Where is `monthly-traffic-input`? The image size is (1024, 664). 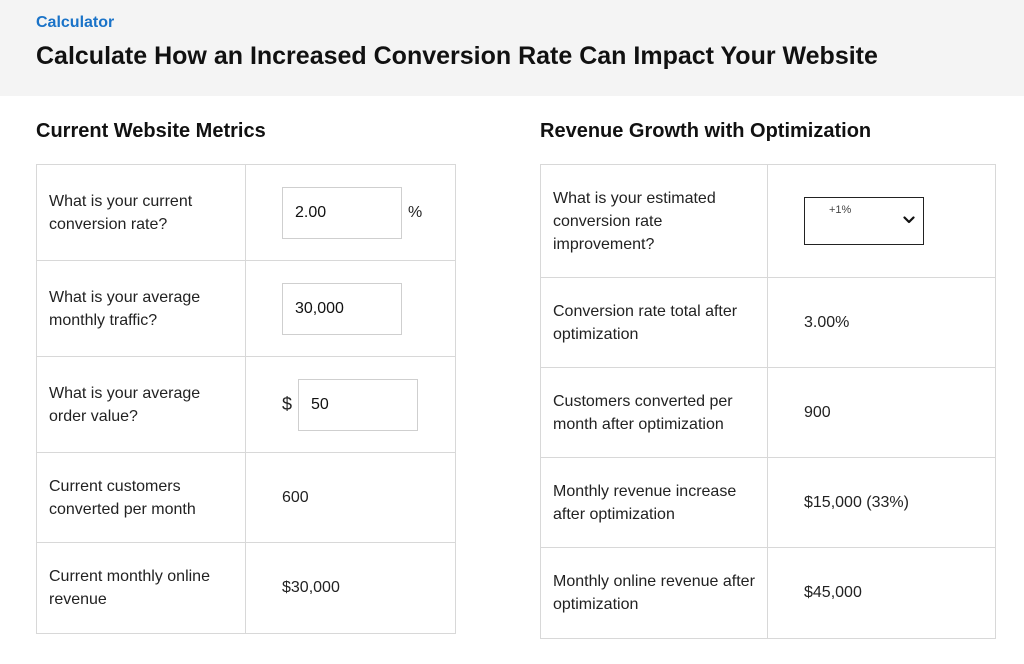
monthly-traffic-input is located at coordinates (342, 308).